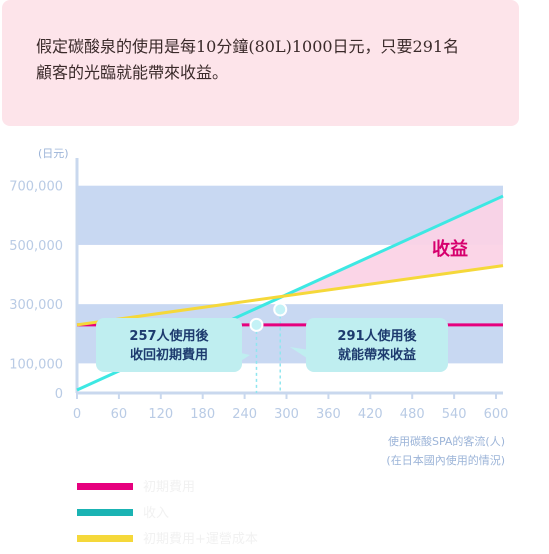  Describe the element at coordinates (412, 414) in the screenshot. I see `x-tick-label: 480` at that location.